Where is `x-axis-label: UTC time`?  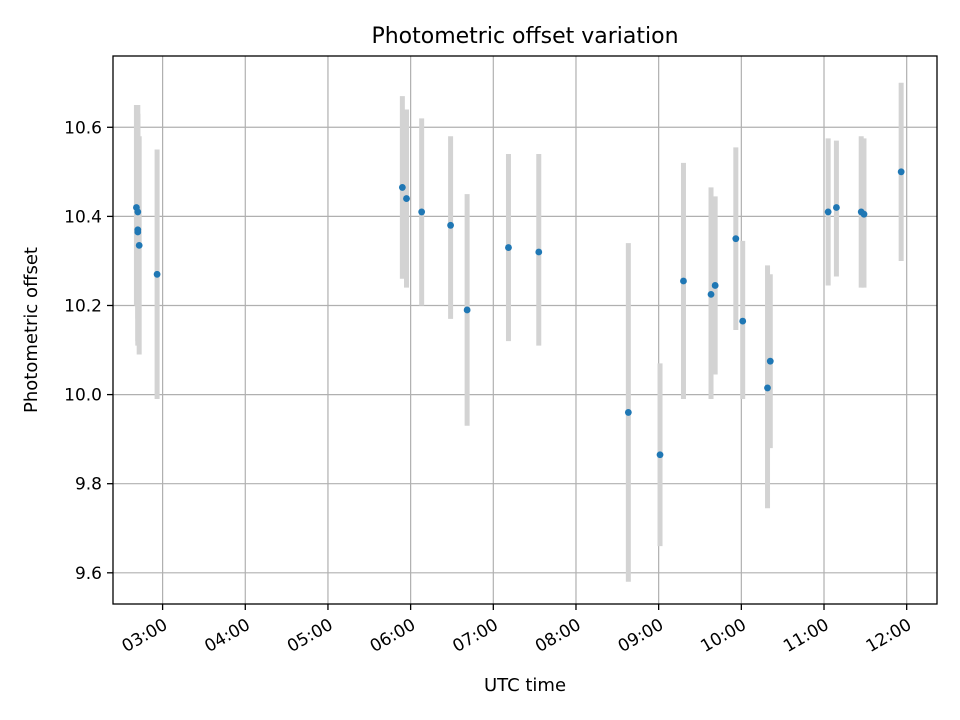
x-axis-label: UTC time is located at coordinates (525, 685).